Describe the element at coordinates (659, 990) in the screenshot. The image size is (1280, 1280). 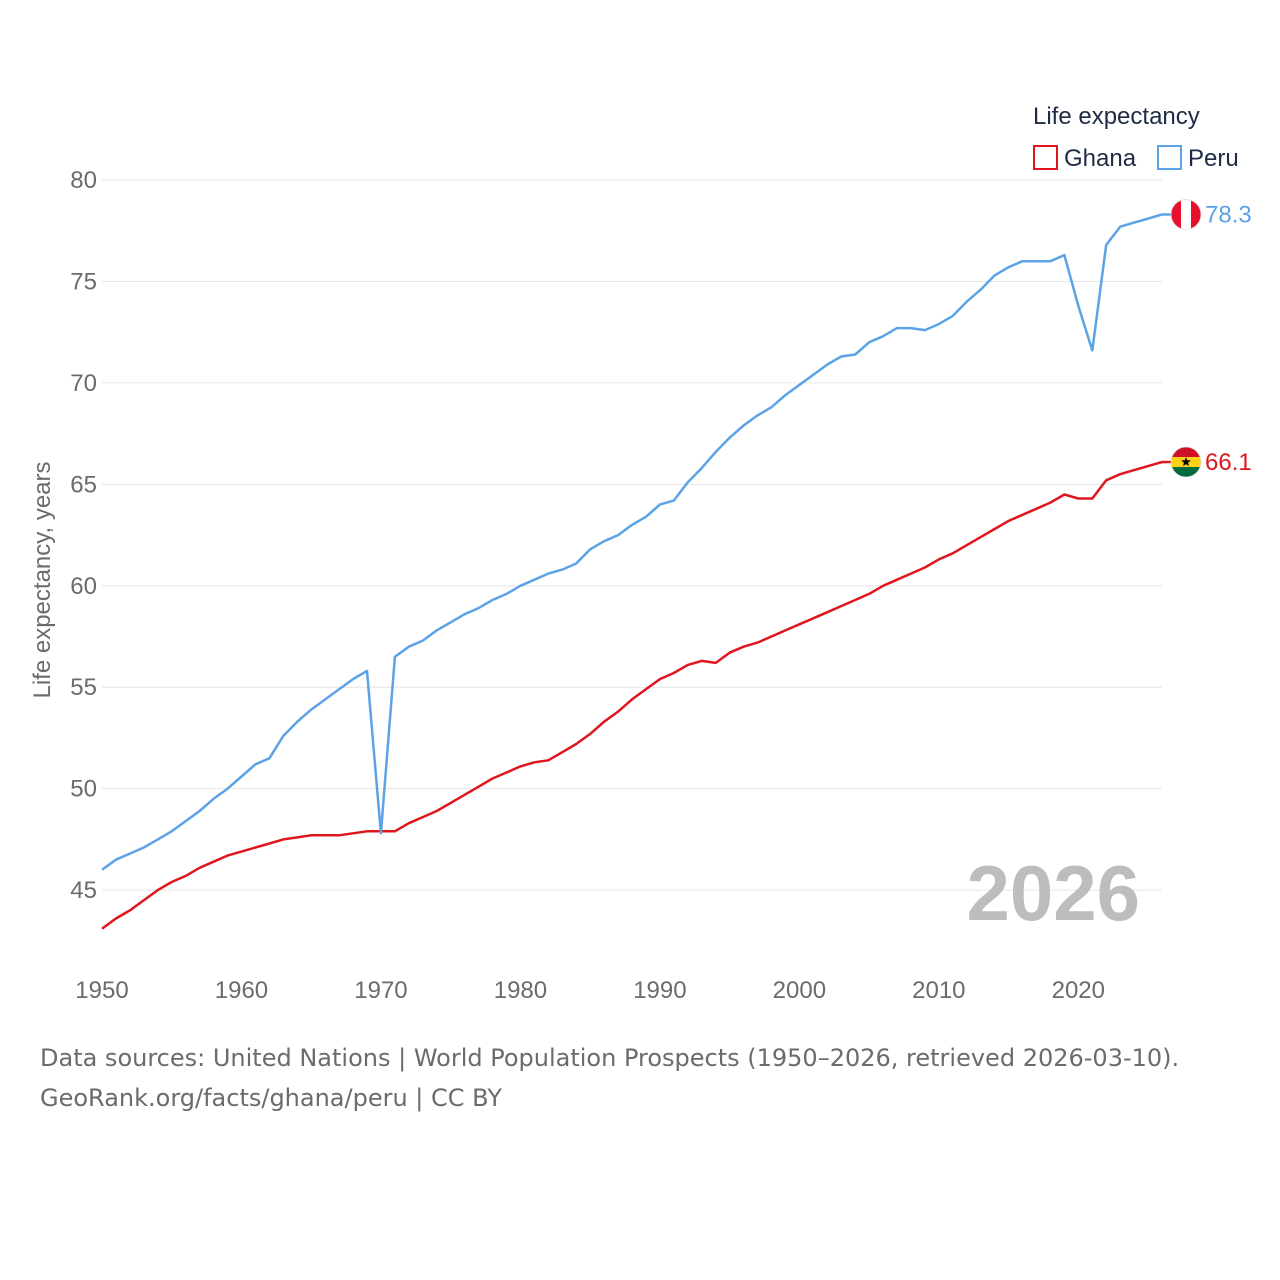
I see `x-tick-label-1990: 1990` at that location.